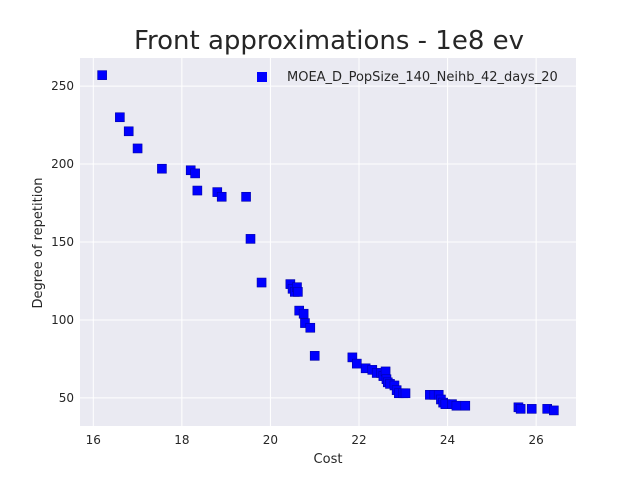  I want to click on legend-marker, so click(262, 77).